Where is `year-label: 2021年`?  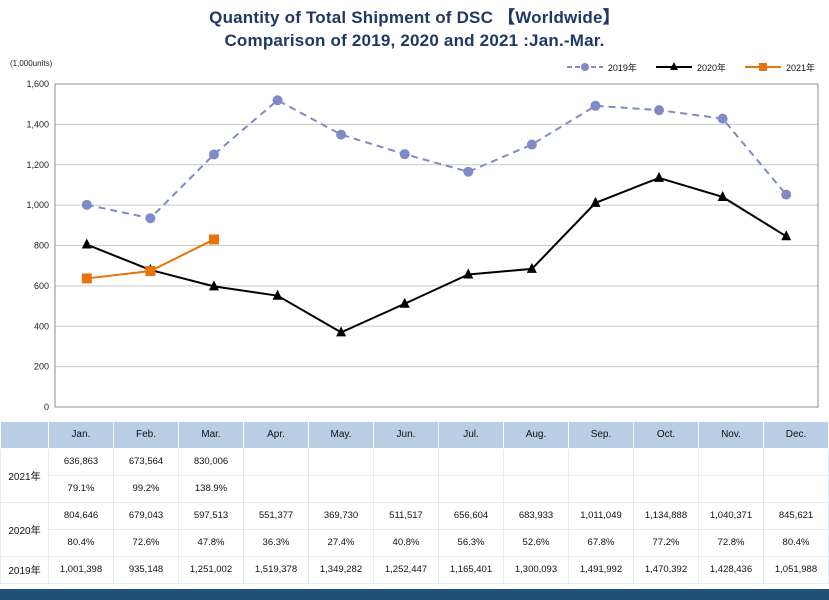 year-label: 2021年 is located at coordinates (24, 475).